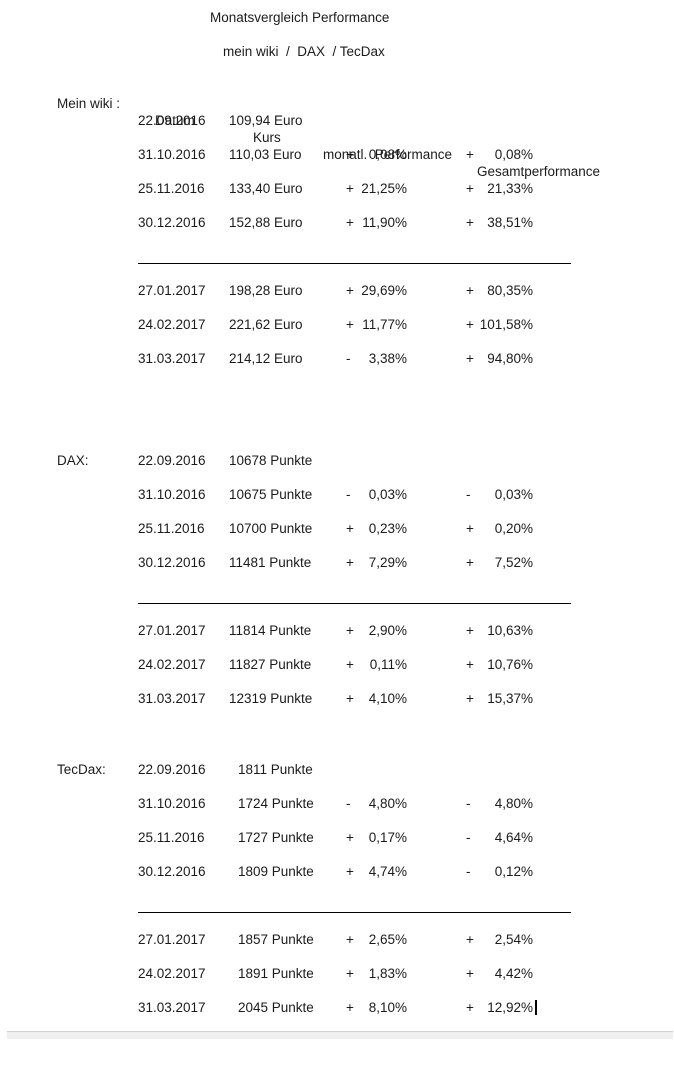 The height and width of the screenshot is (1089, 674). I want to click on monthly-value: 0,11%, so click(388, 664).